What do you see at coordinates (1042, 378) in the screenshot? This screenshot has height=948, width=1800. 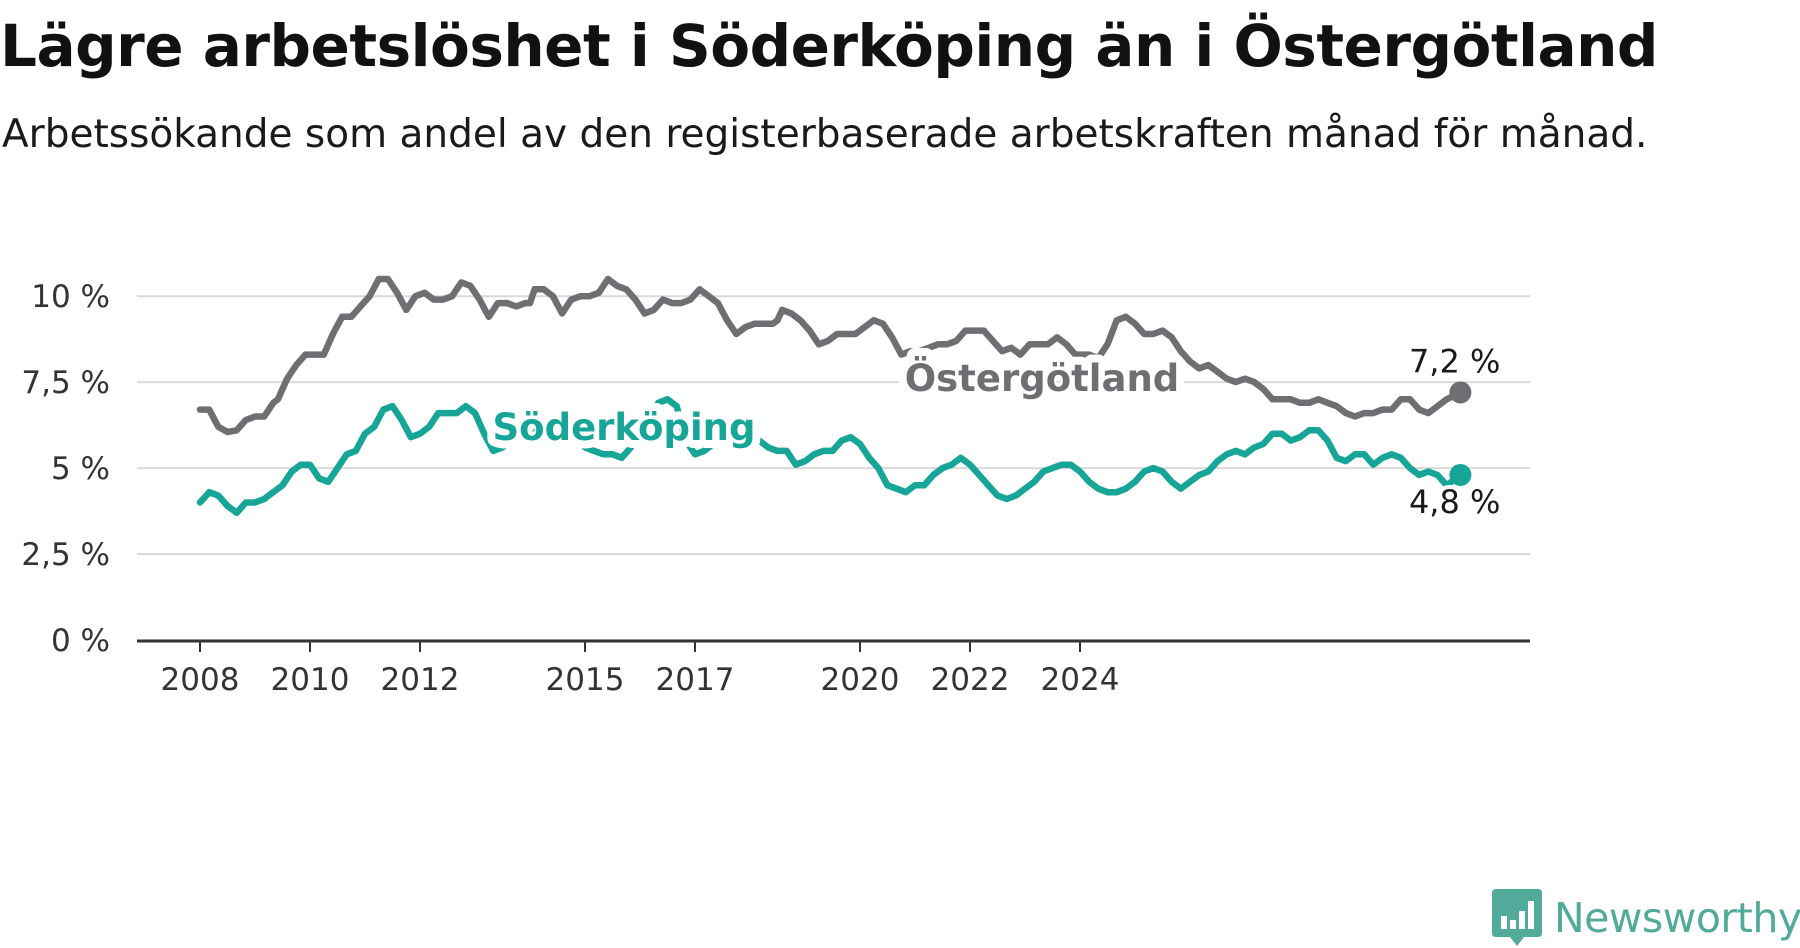 I see `series-label-ostergotland: Östergötland` at bounding box center [1042, 378].